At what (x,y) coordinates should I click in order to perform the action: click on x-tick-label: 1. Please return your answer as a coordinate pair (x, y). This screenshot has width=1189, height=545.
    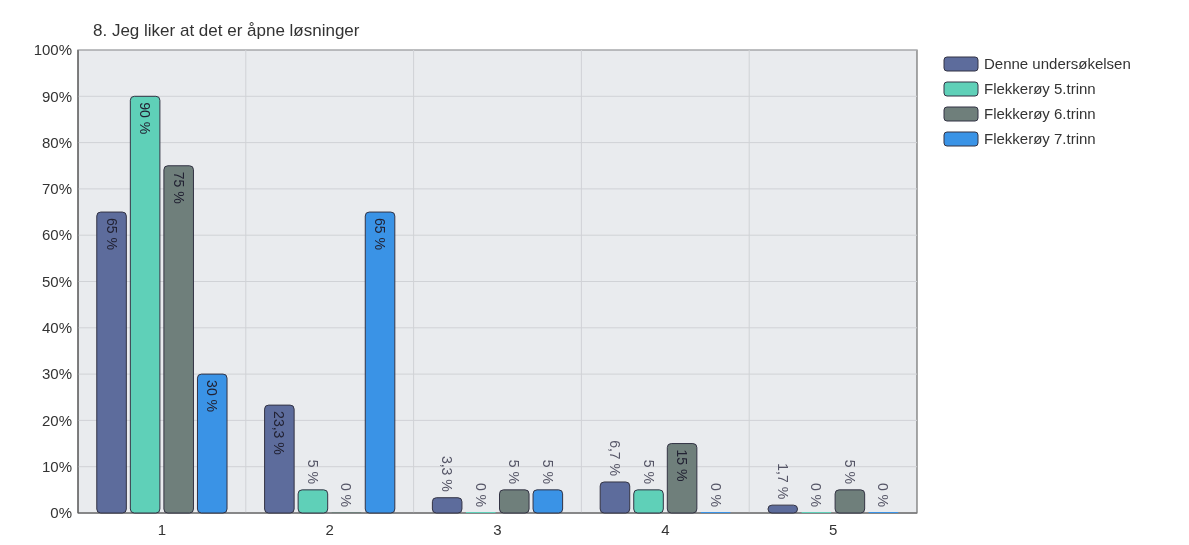
    Looking at the image, I should click on (162, 529).